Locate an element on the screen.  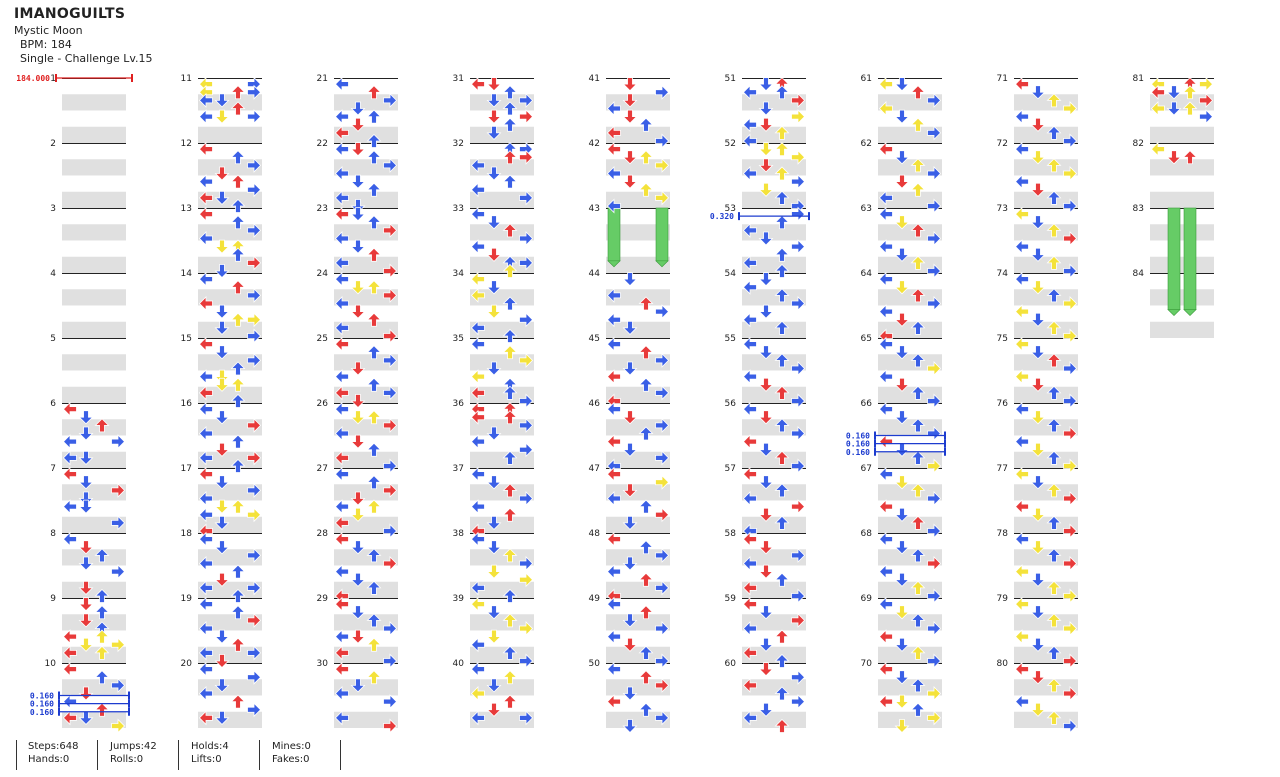
measure-number: 20 is located at coordinates (187, 664).